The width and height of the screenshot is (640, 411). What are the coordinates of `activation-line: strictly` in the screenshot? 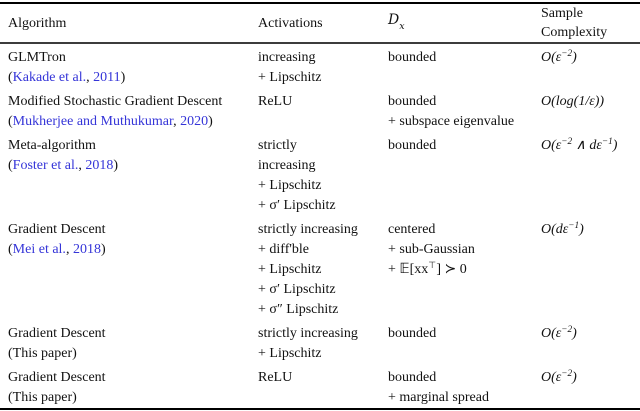 It's located at (277, 145).